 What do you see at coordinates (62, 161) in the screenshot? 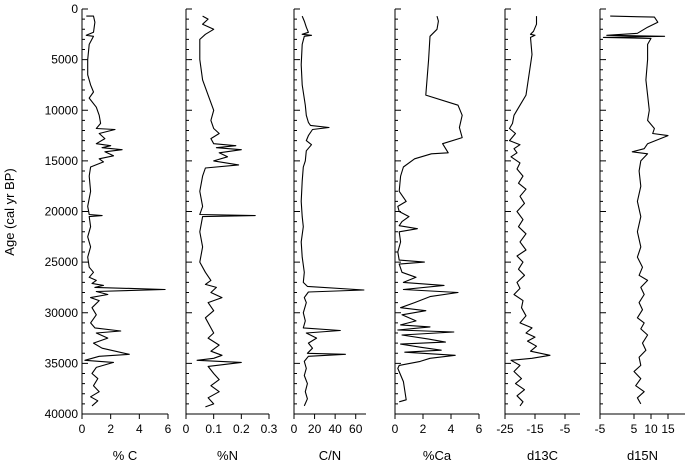
I see `y-tick-label: 15000` at bounding box center [62, 161].